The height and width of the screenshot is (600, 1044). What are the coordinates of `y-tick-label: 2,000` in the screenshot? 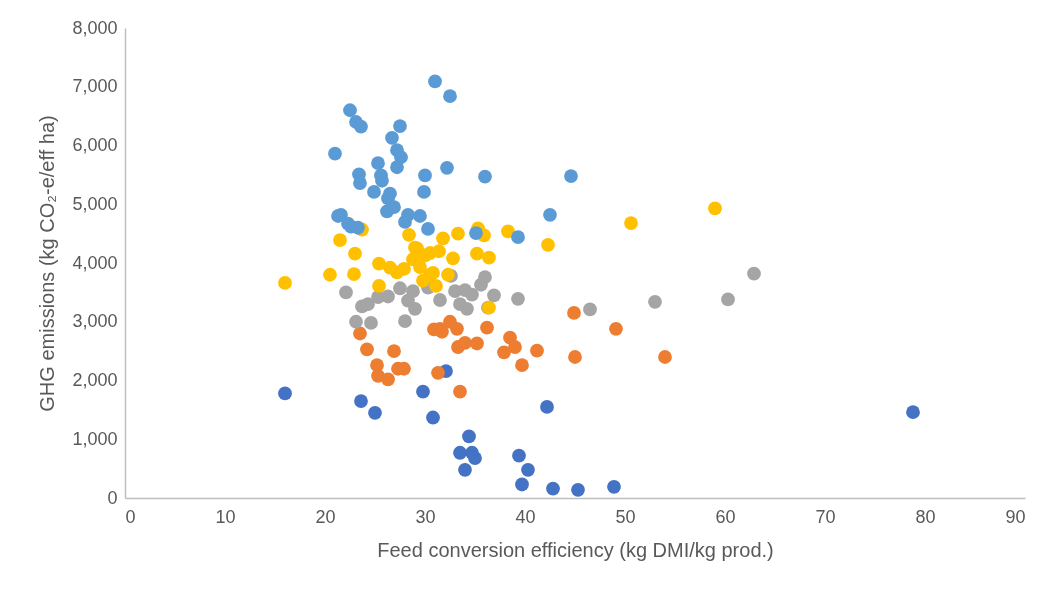 It's located at (95, 380).